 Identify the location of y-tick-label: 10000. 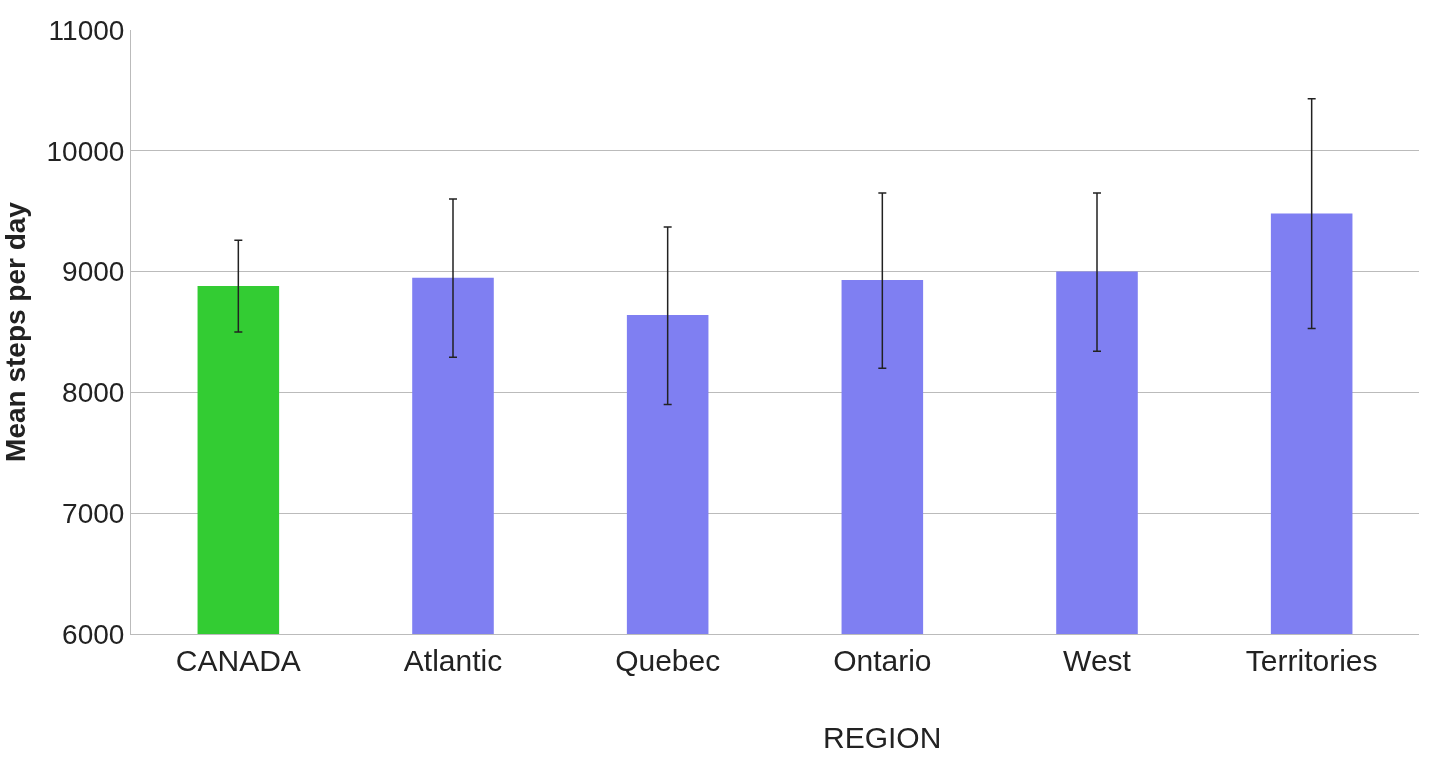
(85, 151).